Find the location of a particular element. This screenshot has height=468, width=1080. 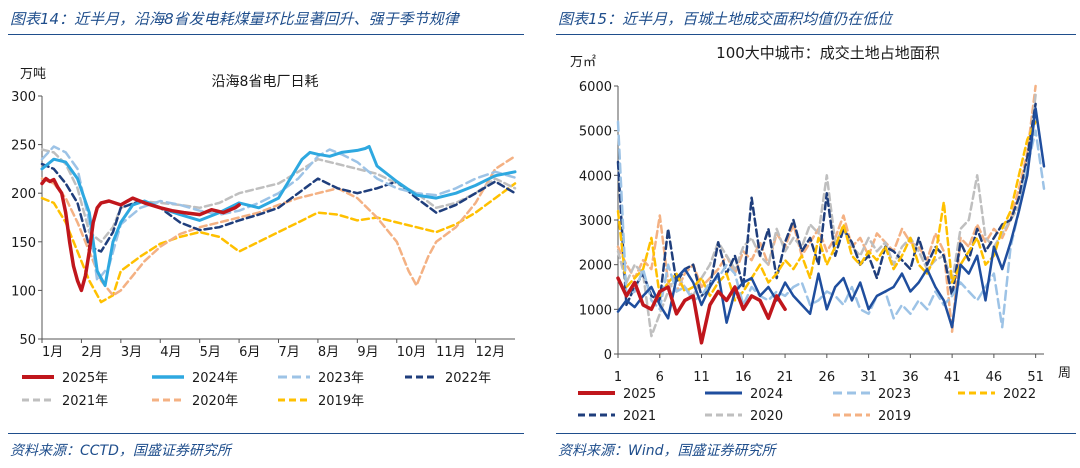

y-tick-label: 2000 is located at coordinates (595, 266).